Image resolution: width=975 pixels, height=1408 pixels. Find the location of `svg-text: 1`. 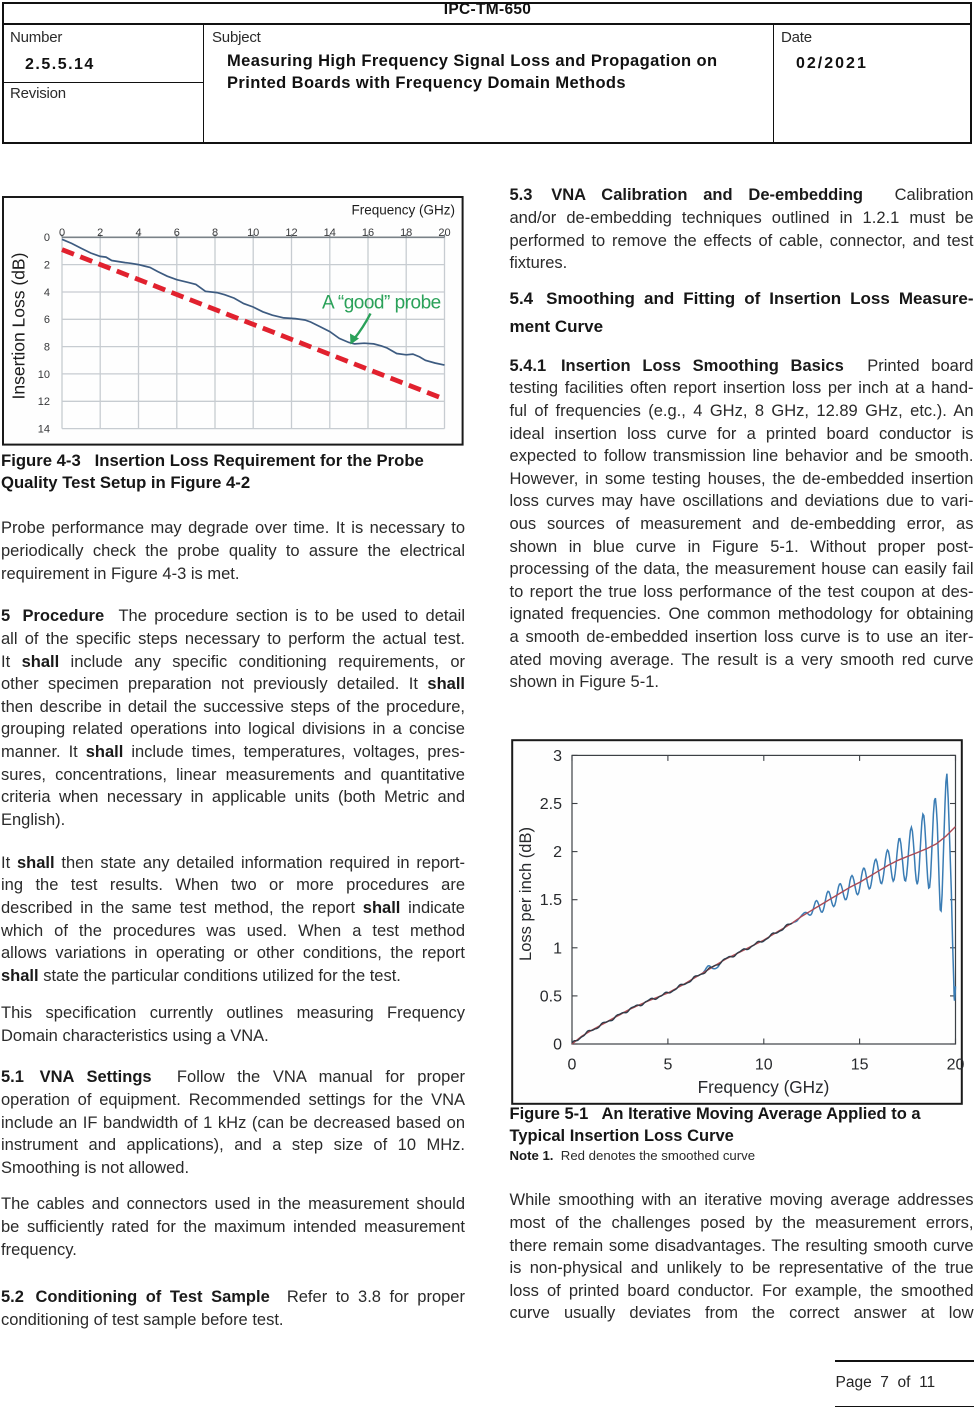

svg-text: 1 is located at coordinates (557, 948).